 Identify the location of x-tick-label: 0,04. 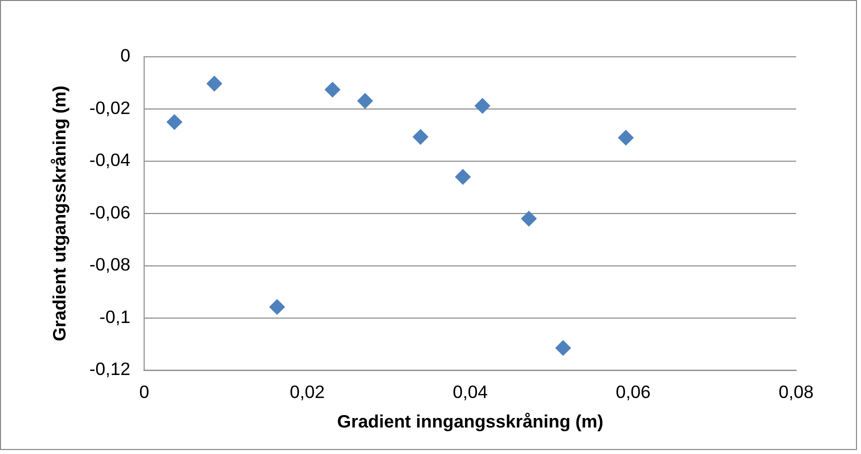
(470, 392).